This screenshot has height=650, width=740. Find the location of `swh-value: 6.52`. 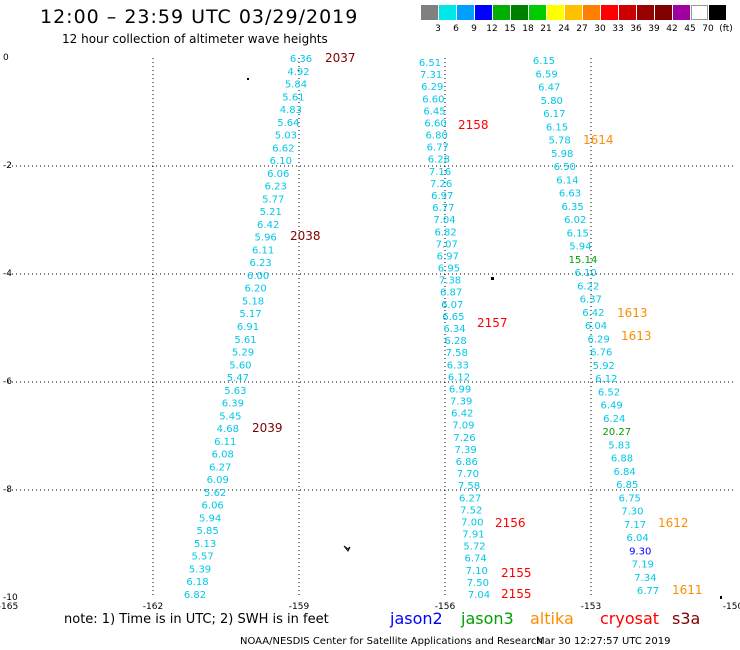

swh-value: 6.52 is located at coordinates (609, 392).